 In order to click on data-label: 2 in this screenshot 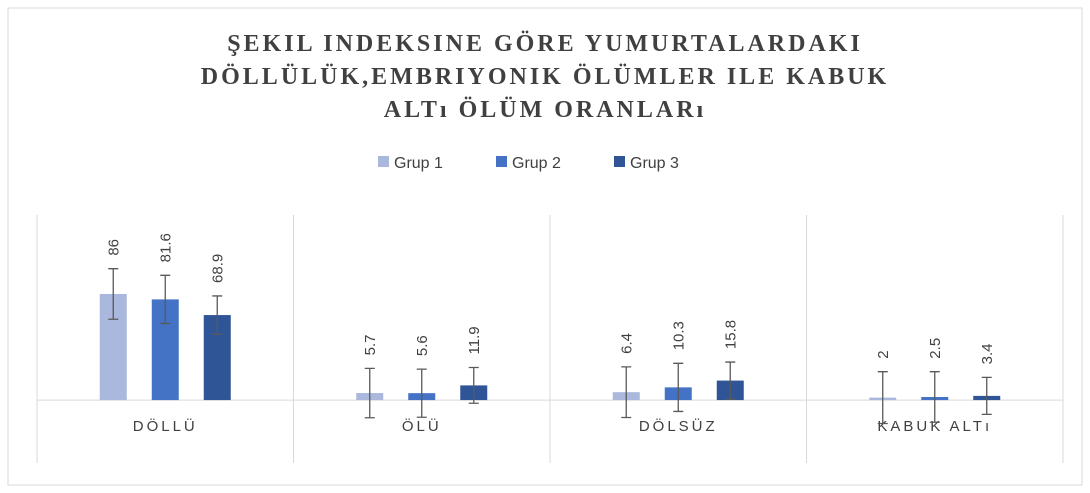, I will do `click(883, 354)`.